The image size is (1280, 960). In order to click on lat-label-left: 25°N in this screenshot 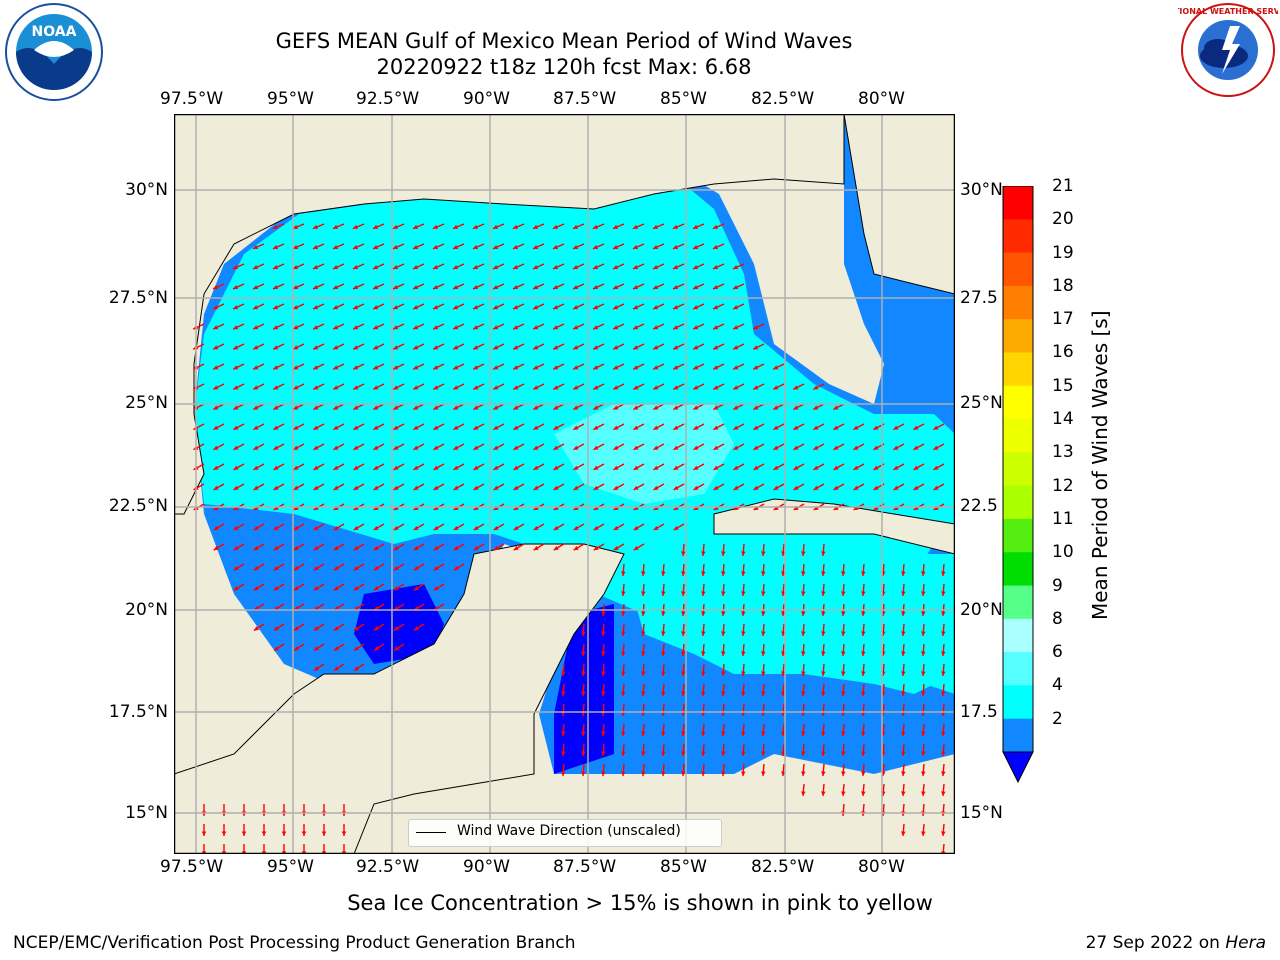, I will do `click(146, 403)`.